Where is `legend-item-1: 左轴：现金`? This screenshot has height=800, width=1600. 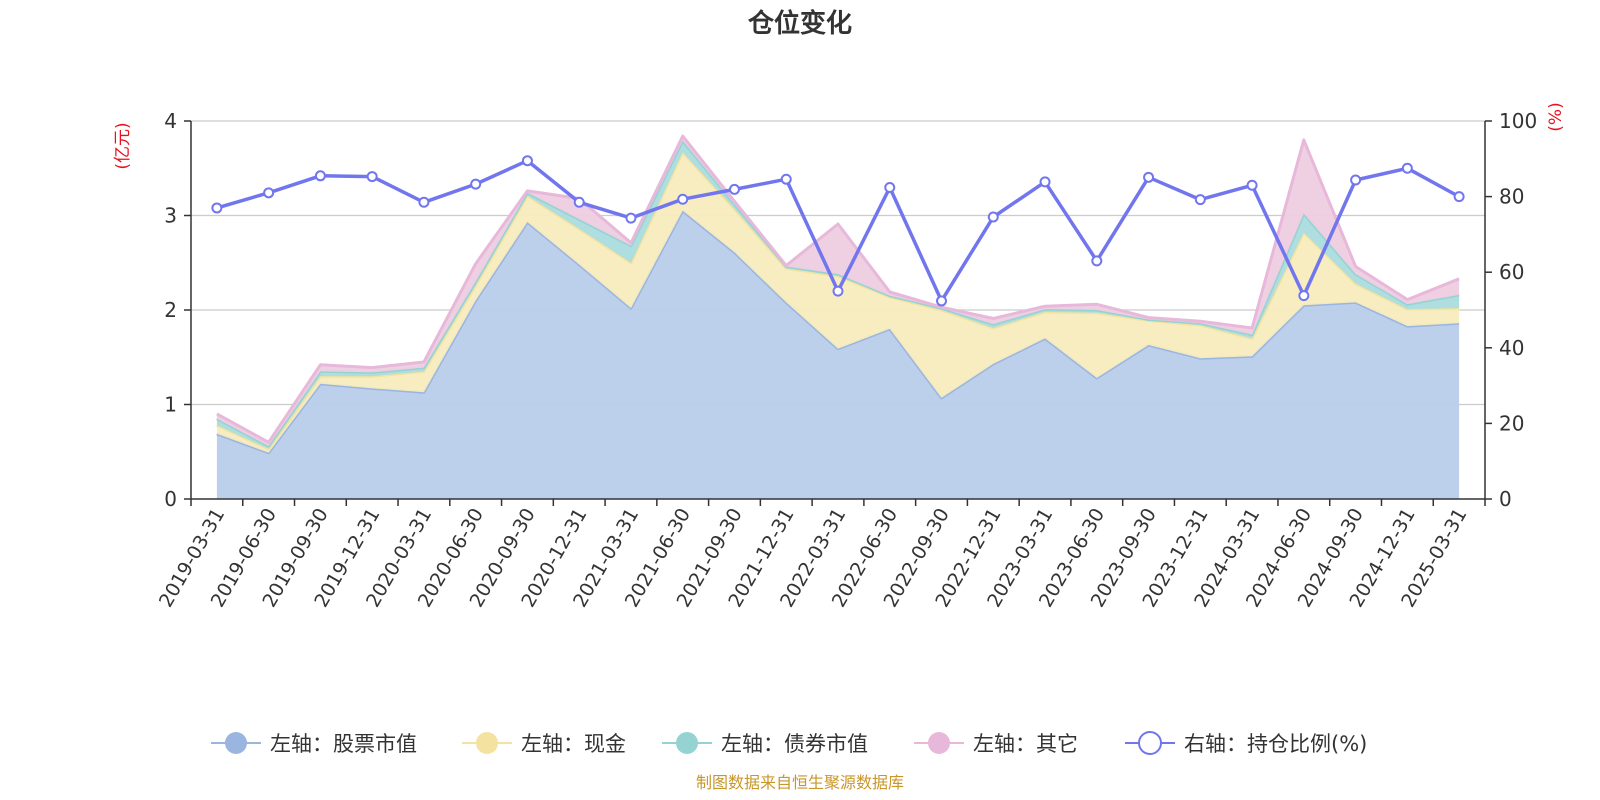 legend-item-1: 左轴：现金 is located at coordinates (544, 744).